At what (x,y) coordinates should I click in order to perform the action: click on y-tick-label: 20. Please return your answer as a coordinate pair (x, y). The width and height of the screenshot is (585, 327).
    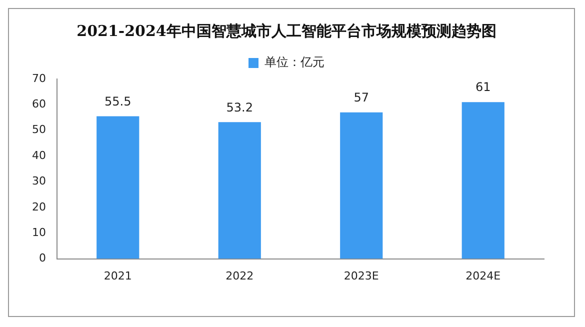
    Looking at the image, I should click on (39, 207).